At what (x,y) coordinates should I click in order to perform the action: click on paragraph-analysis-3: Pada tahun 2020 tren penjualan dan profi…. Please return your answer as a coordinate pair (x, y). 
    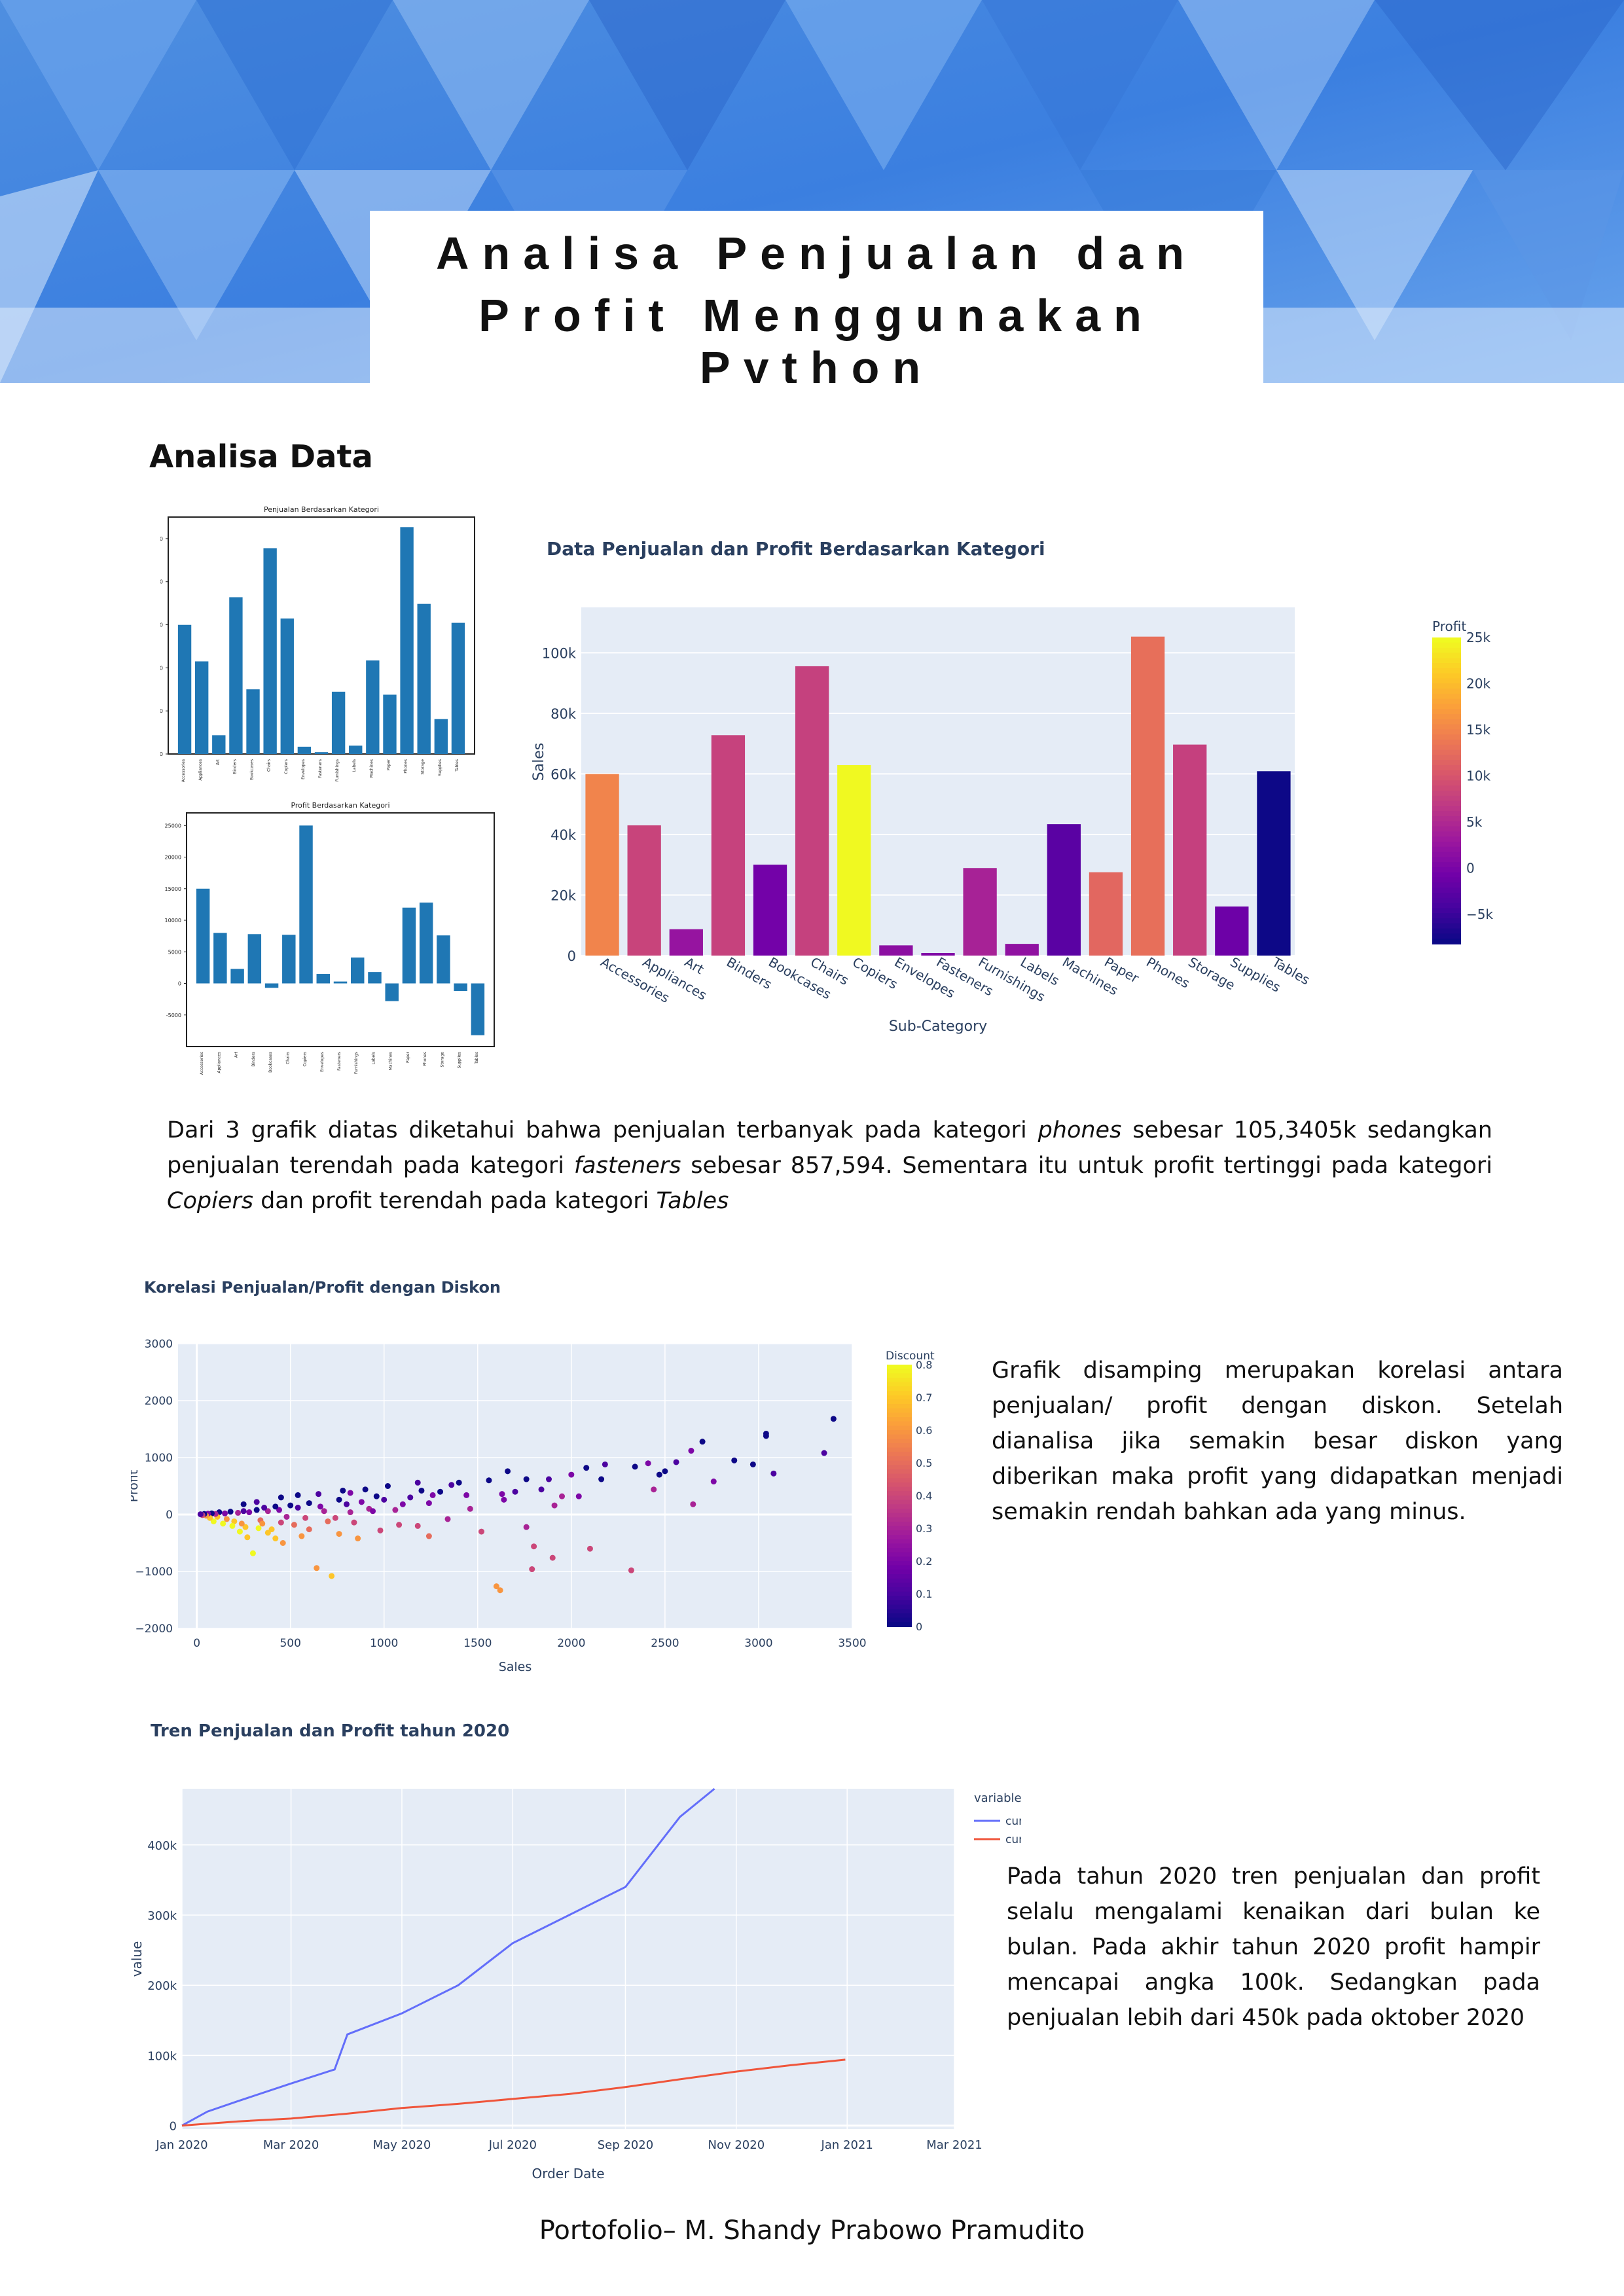
    Looking at the image, I should click on (1273, 1947).